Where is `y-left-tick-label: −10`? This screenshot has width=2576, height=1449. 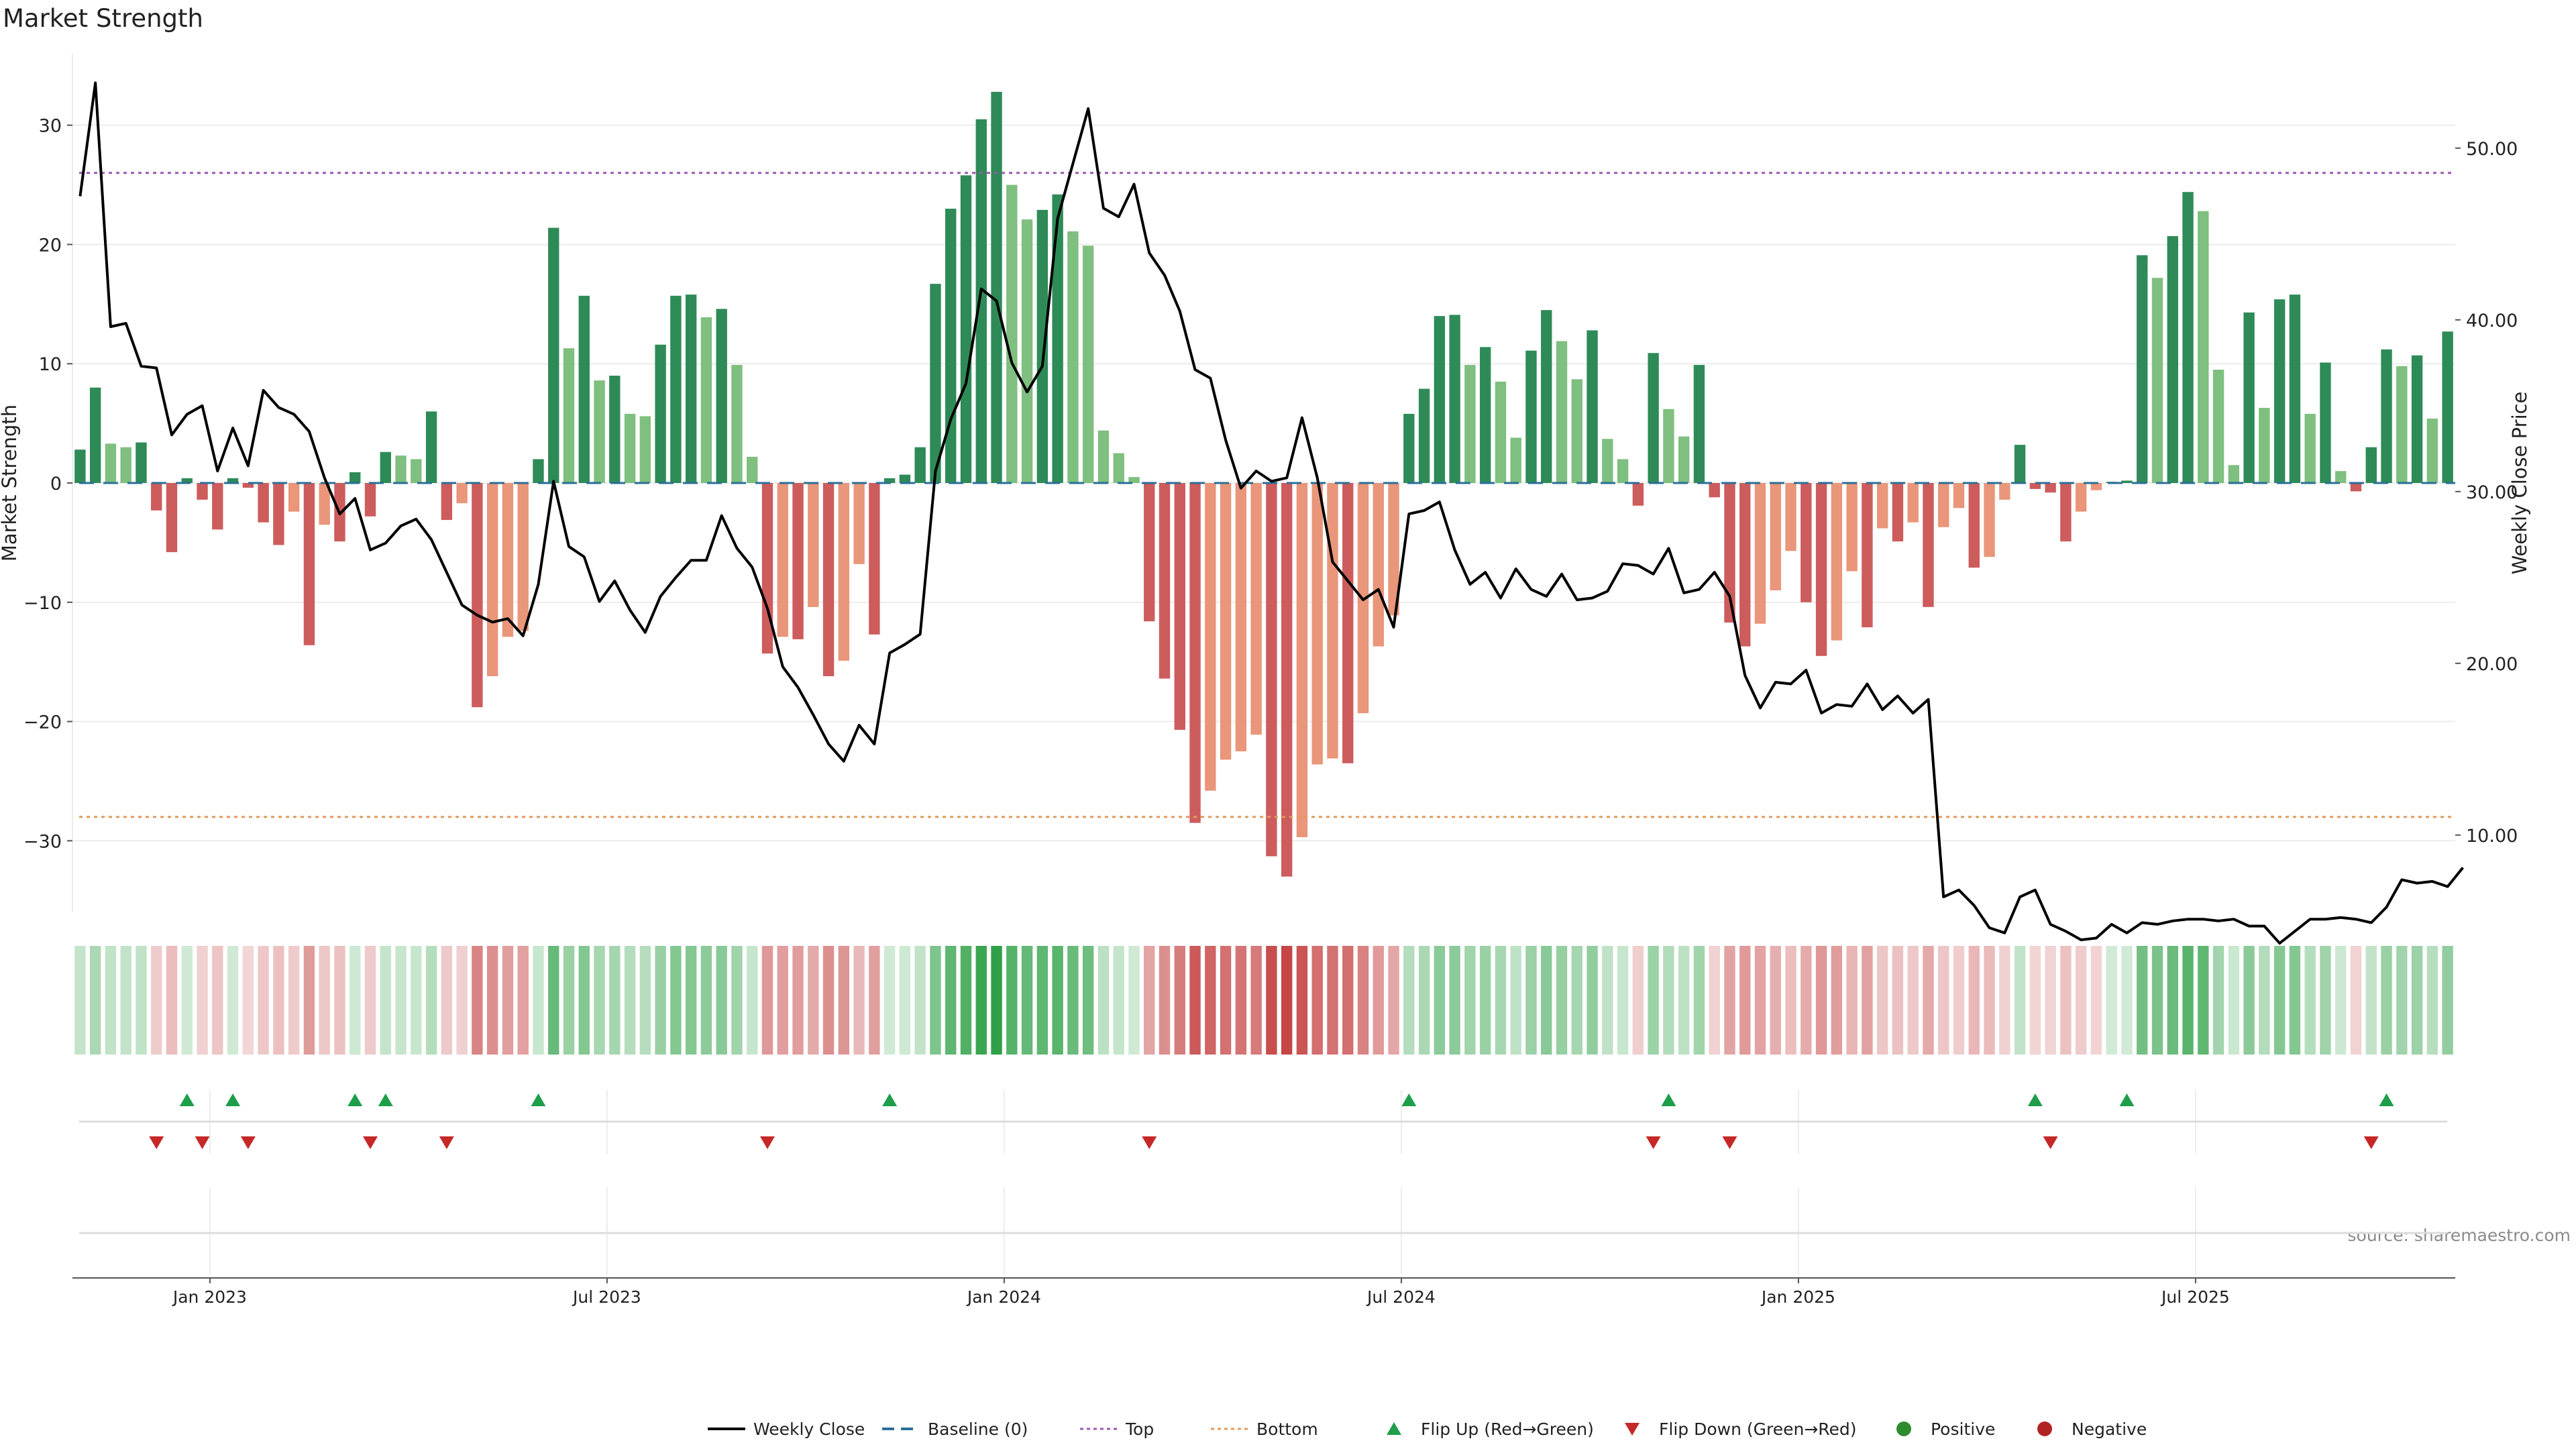 y-left-tick-label: −10 is located at coordinates (42, 603).